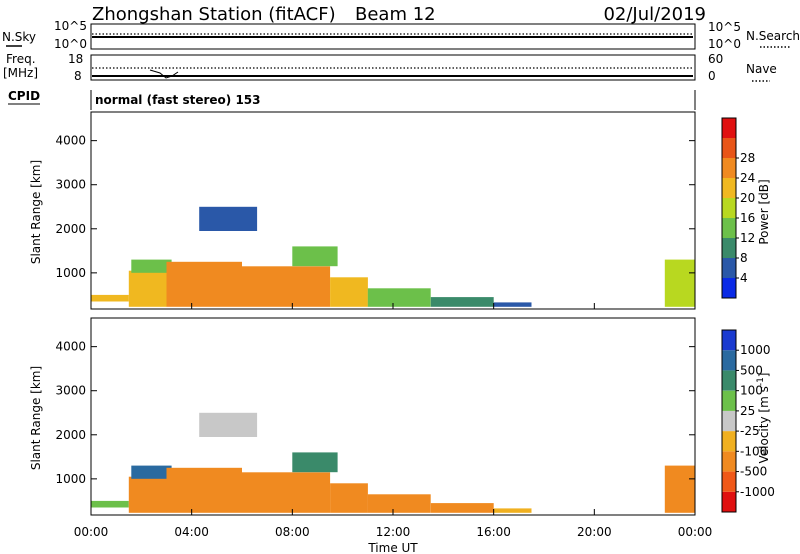 This screenshot has width=800, height=554. Describe the element at coordinates (70, 44) in the screenshot. I see `noise-left-tick-bottom: 10^0` at that location.